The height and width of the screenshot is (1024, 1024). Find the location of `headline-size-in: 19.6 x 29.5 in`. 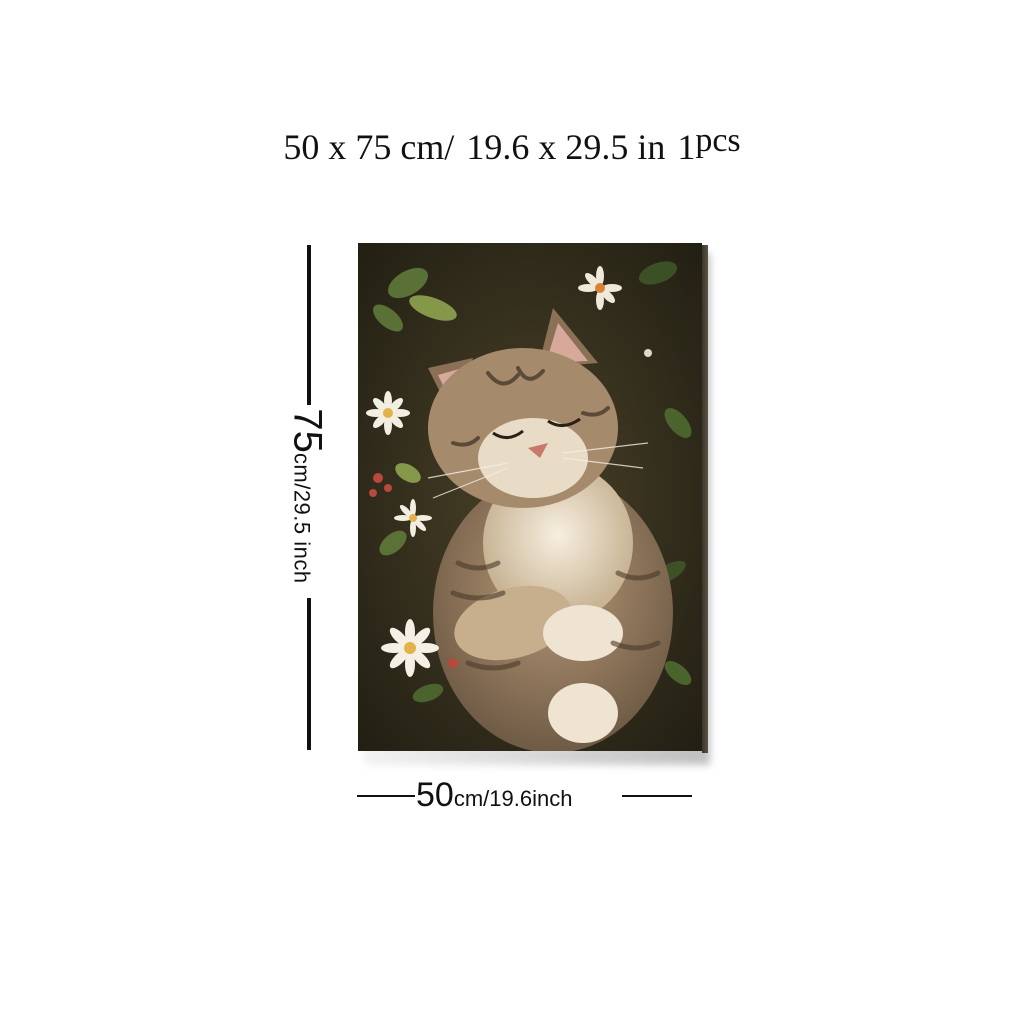

headline-size-in: 19.6 x 29.5 in is located at coordinates (566, 147).